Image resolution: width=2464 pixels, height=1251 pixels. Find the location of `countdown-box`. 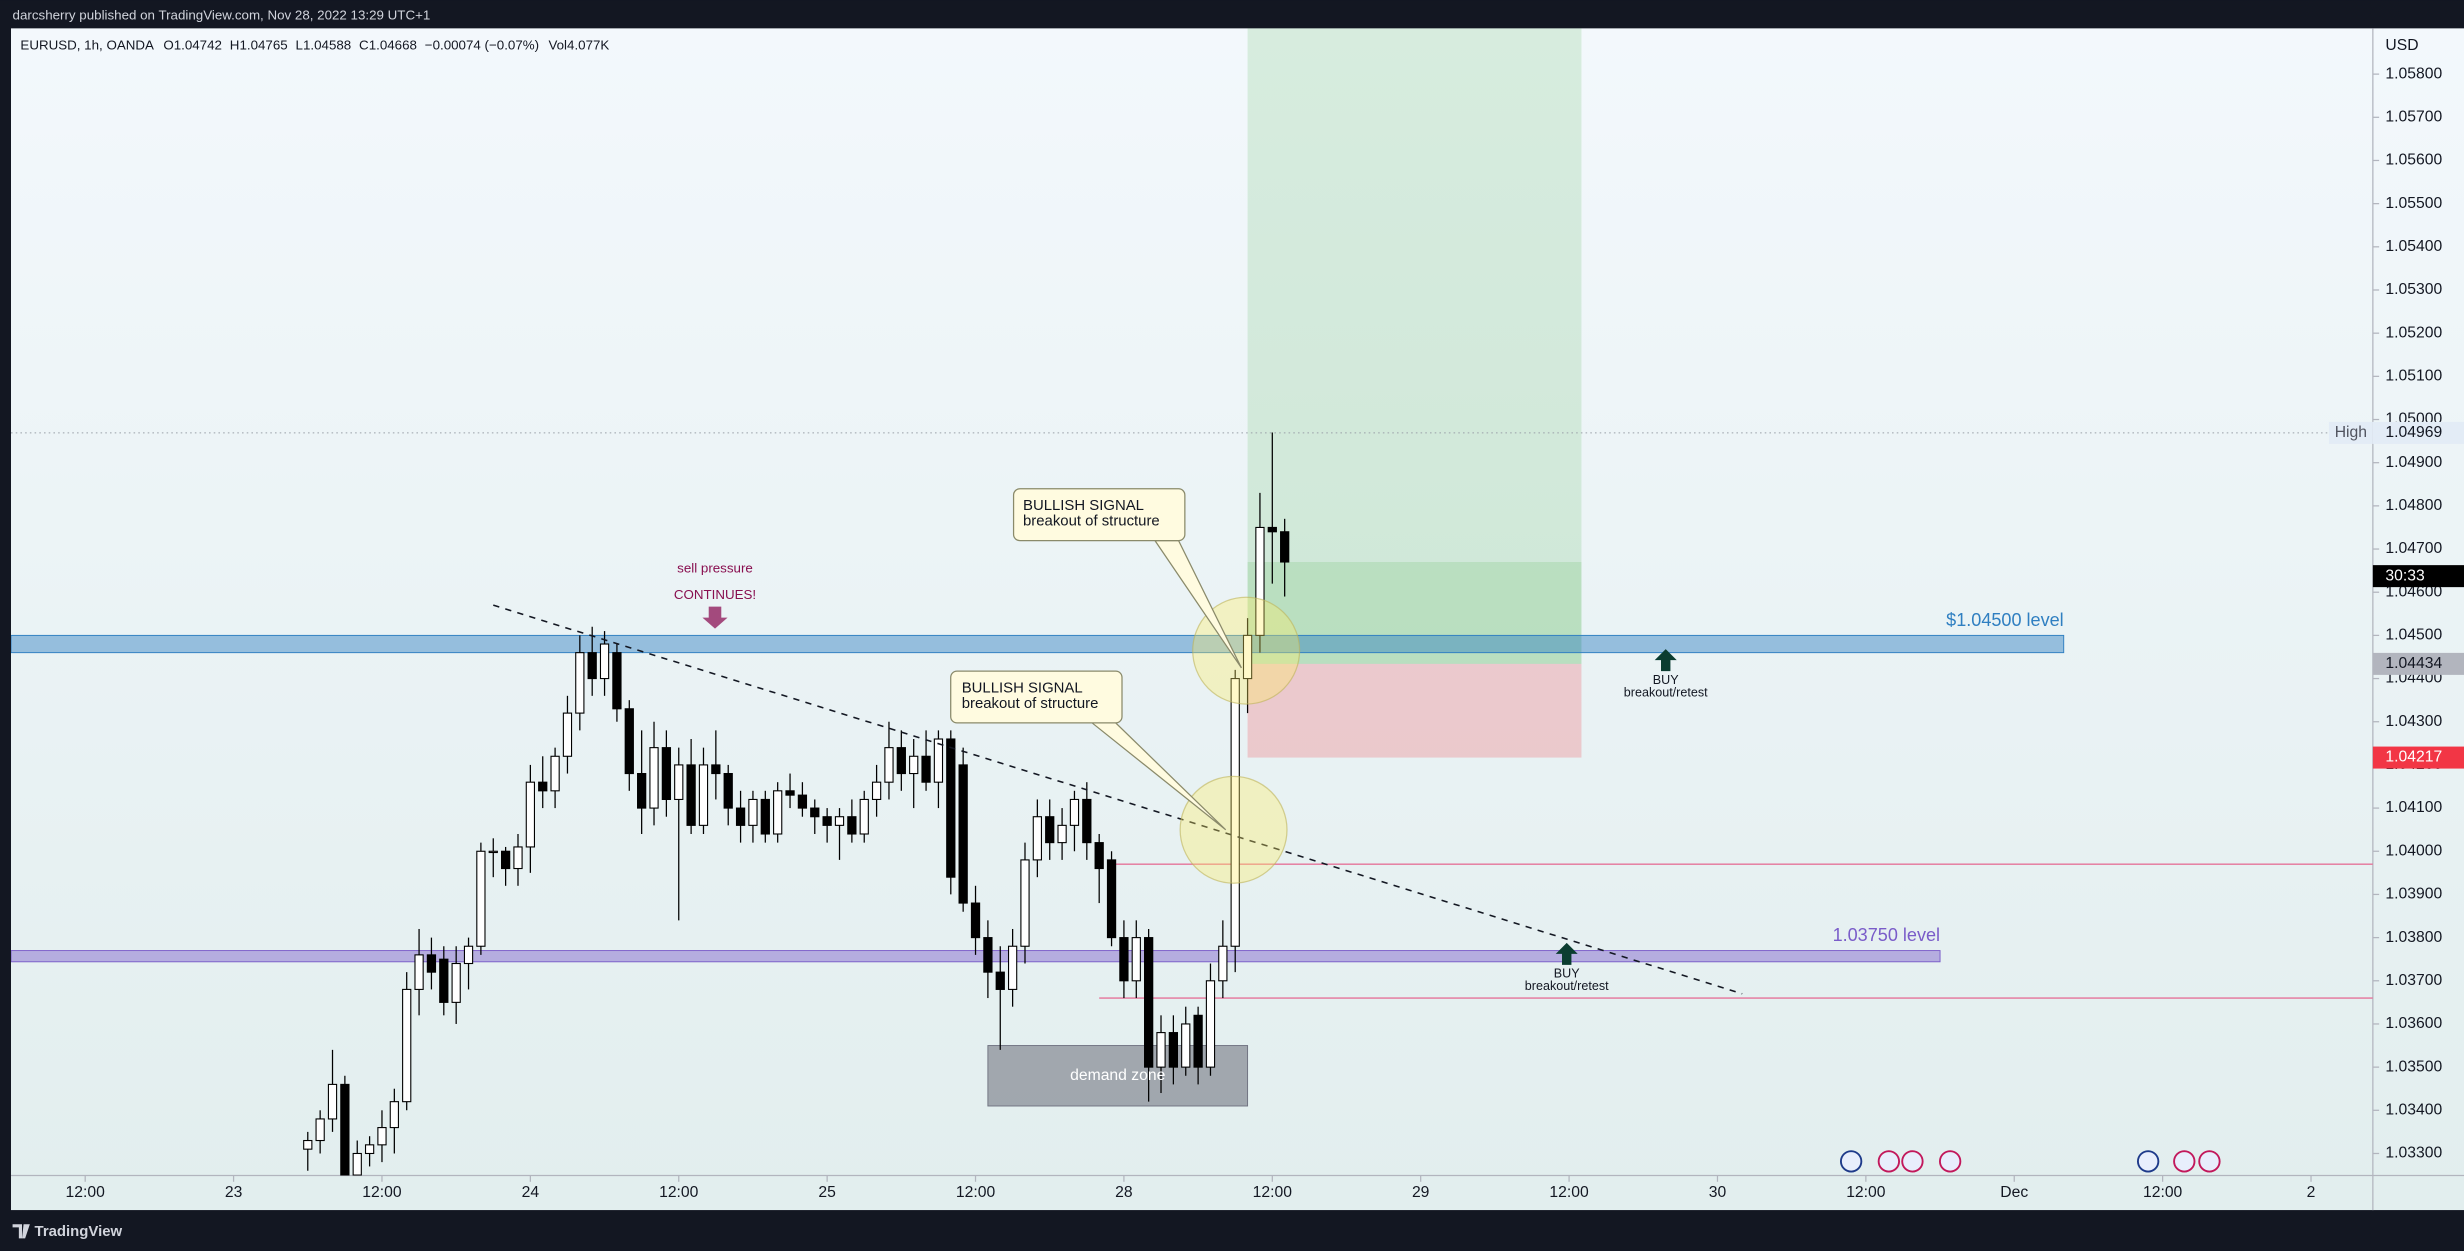

countdown-box is located at coordinates (2418, 576).